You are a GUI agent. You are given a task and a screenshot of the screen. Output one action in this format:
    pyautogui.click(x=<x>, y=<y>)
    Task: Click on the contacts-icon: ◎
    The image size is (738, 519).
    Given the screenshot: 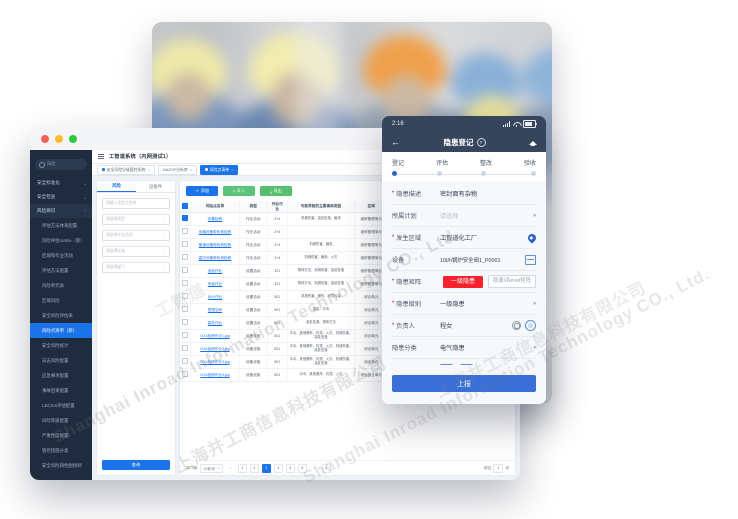 What is the action you would take?
    pyautogui.click(x=530, y=325)
    